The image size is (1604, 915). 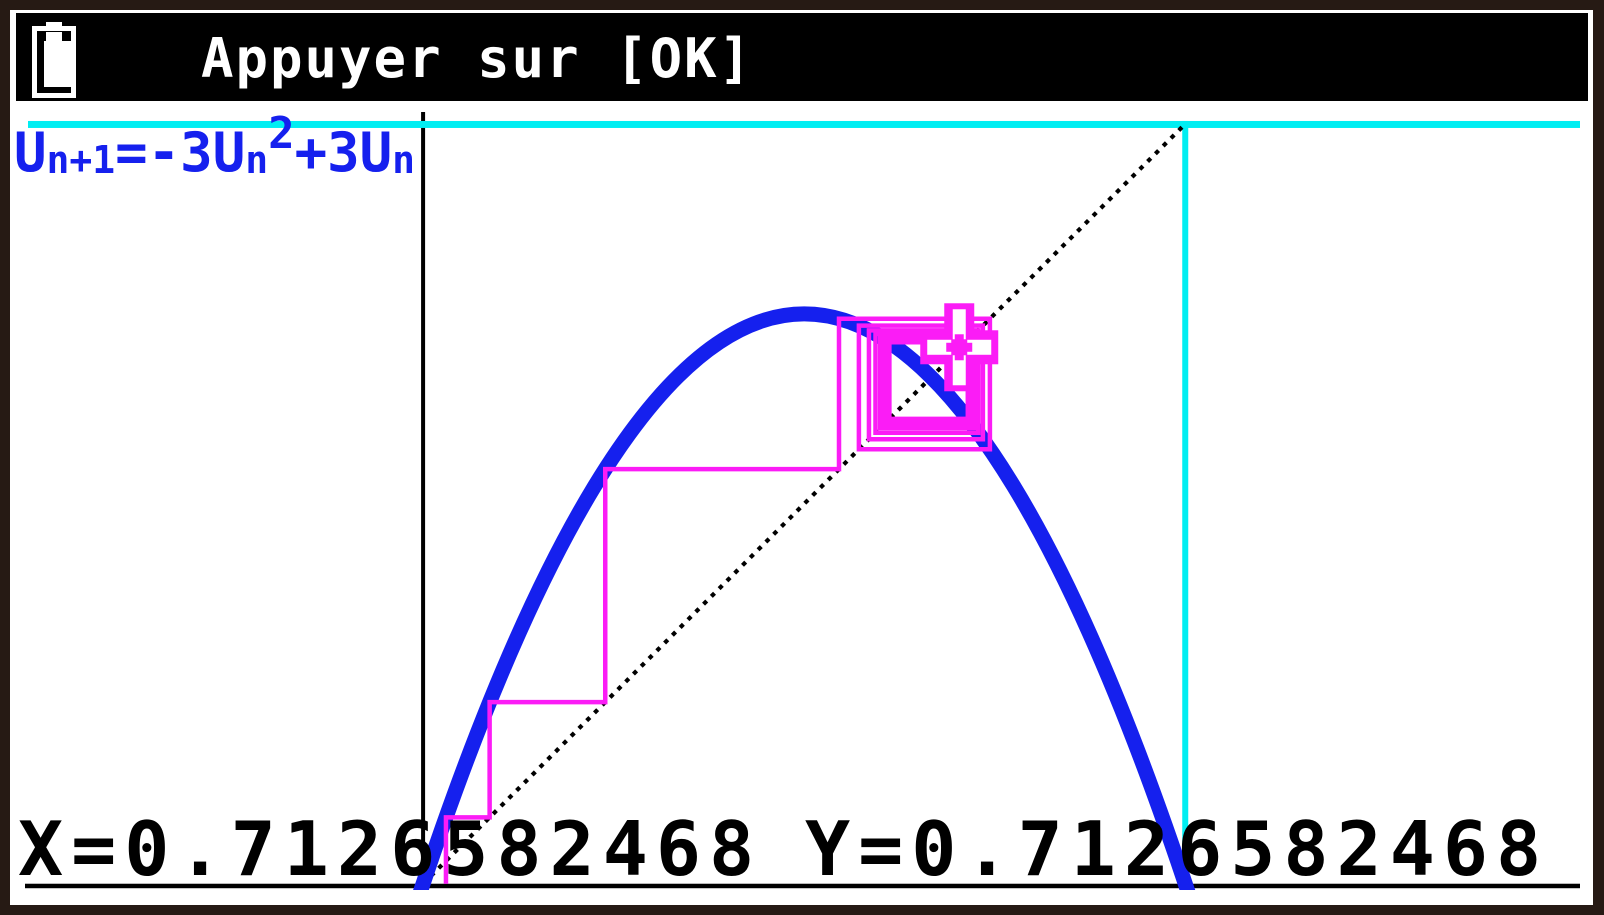 I want to click on battery-icon, so click(x=54, y=60).